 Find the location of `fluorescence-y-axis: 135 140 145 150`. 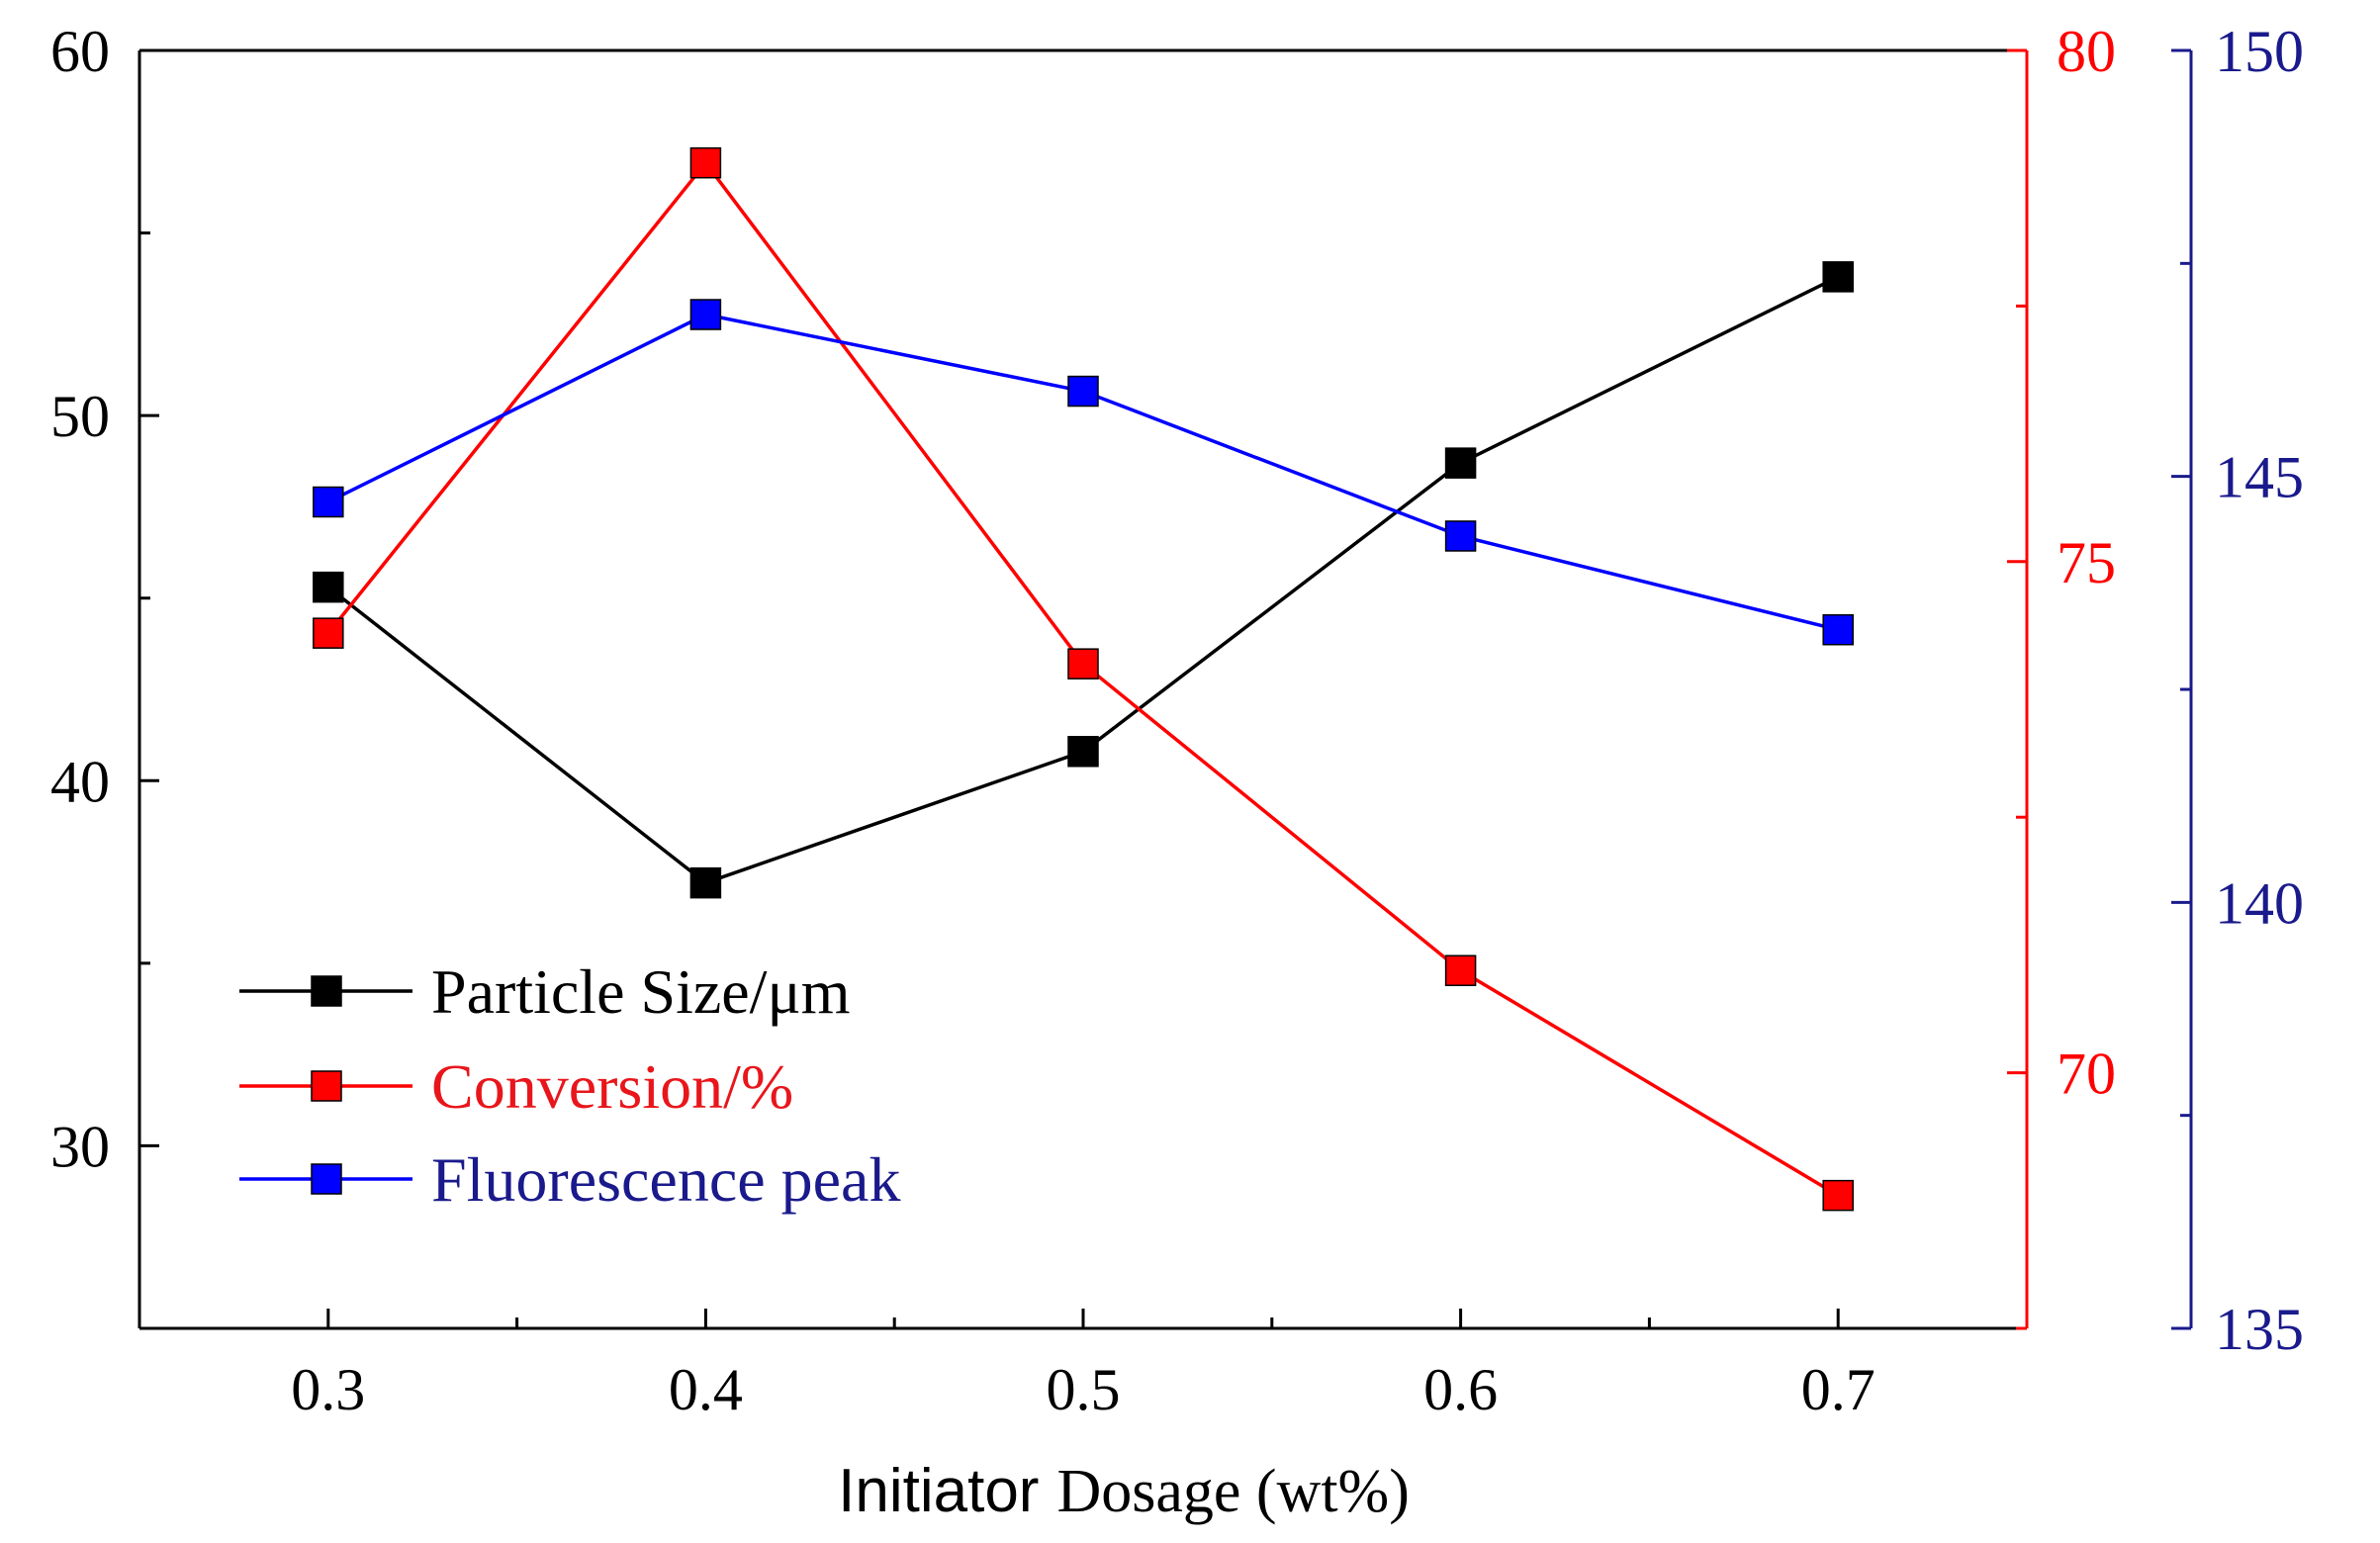

fluorescence-y-axis: 135 140 145 150 is located at coordinates (2237, 690).